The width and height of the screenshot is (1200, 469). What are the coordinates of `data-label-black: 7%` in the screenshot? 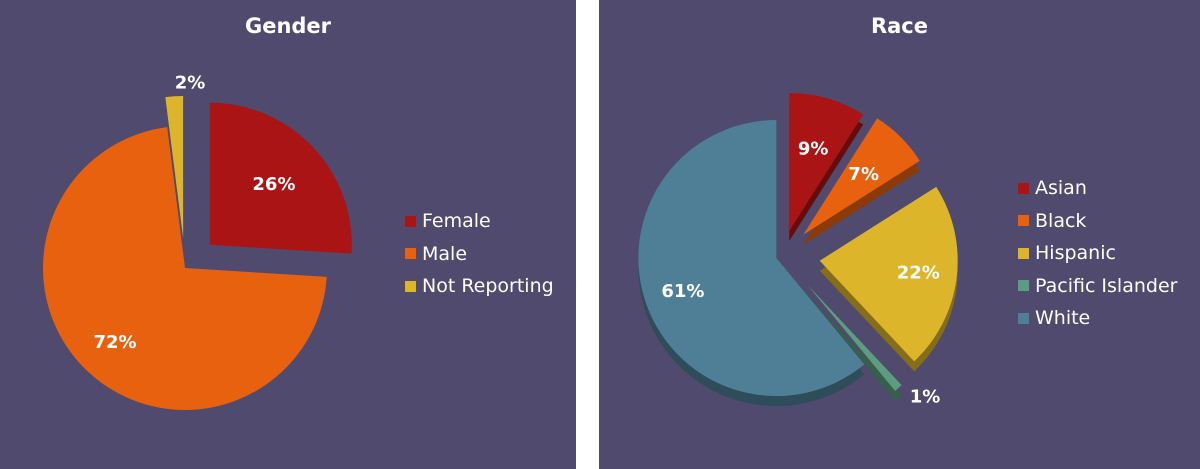 It's located at (863, 174).